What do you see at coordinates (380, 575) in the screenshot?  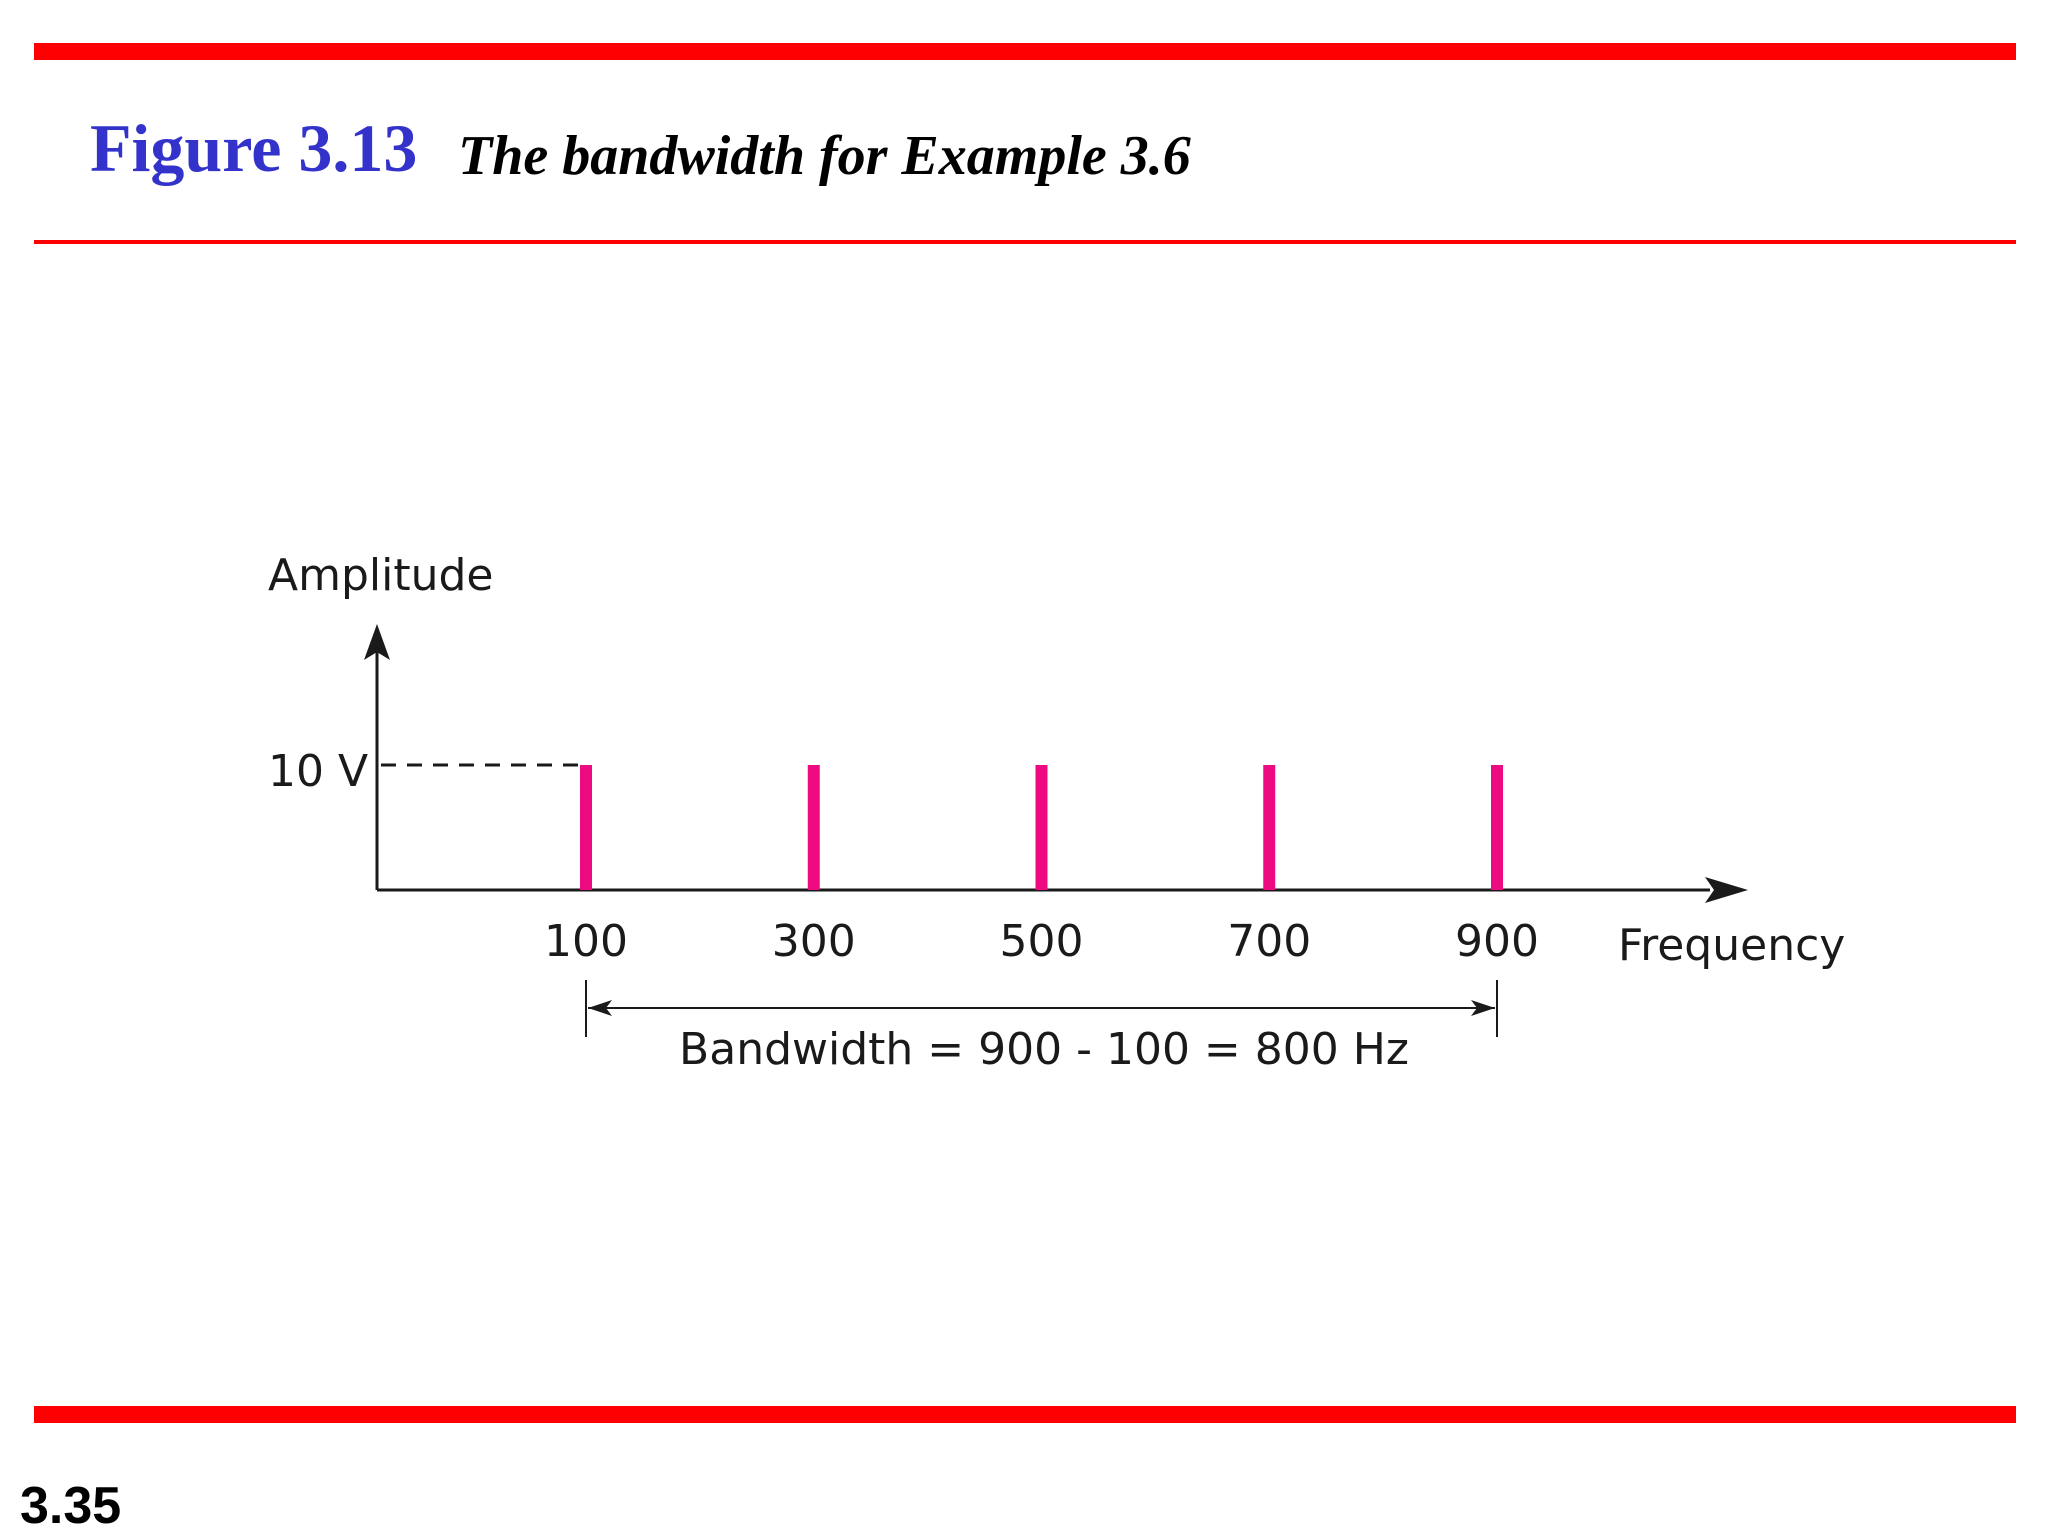 I see `y-axis-label: Amplitude` at bounding box center [380, 575].